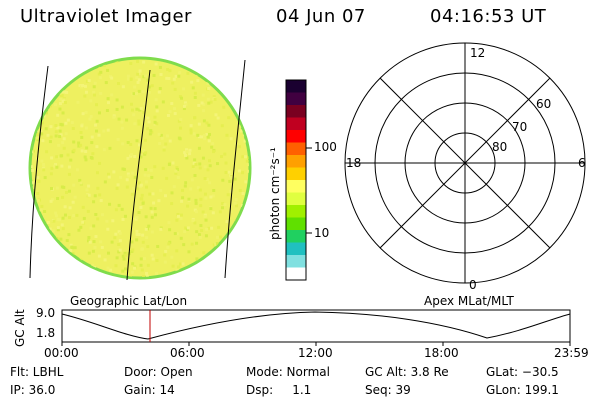  What do you see at coordinates (315, 353) in the screenshot?
I see `time-tick-1200: 12:00` at bounding box center [315, 353].